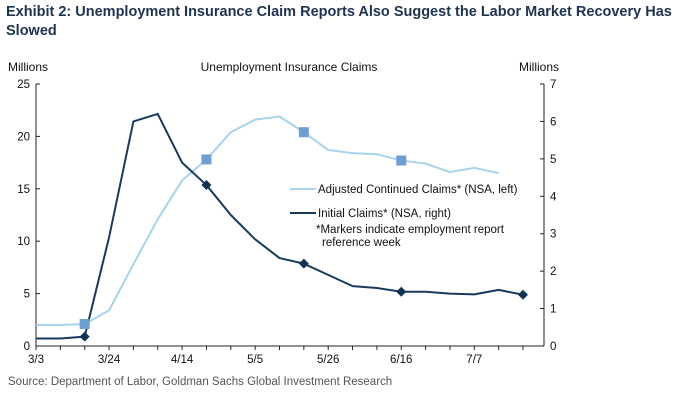 This screenshot has height=411, width=695. I want to click on markers-note-line: *Markers indicate employment report, so click(410, 230).